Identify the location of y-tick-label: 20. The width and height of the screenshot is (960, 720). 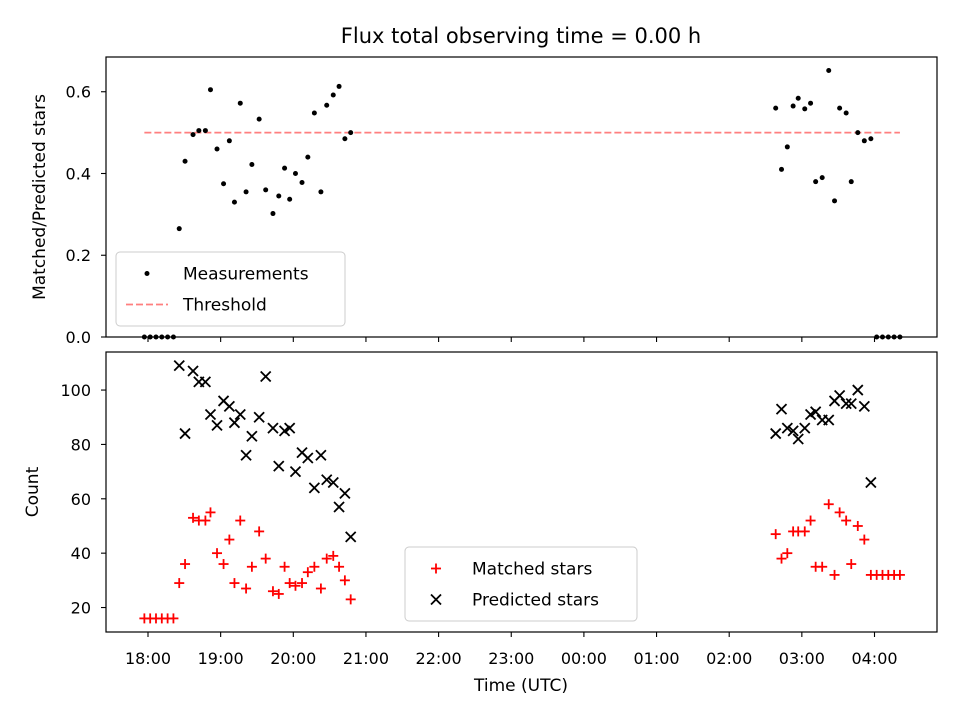
(81, 608).